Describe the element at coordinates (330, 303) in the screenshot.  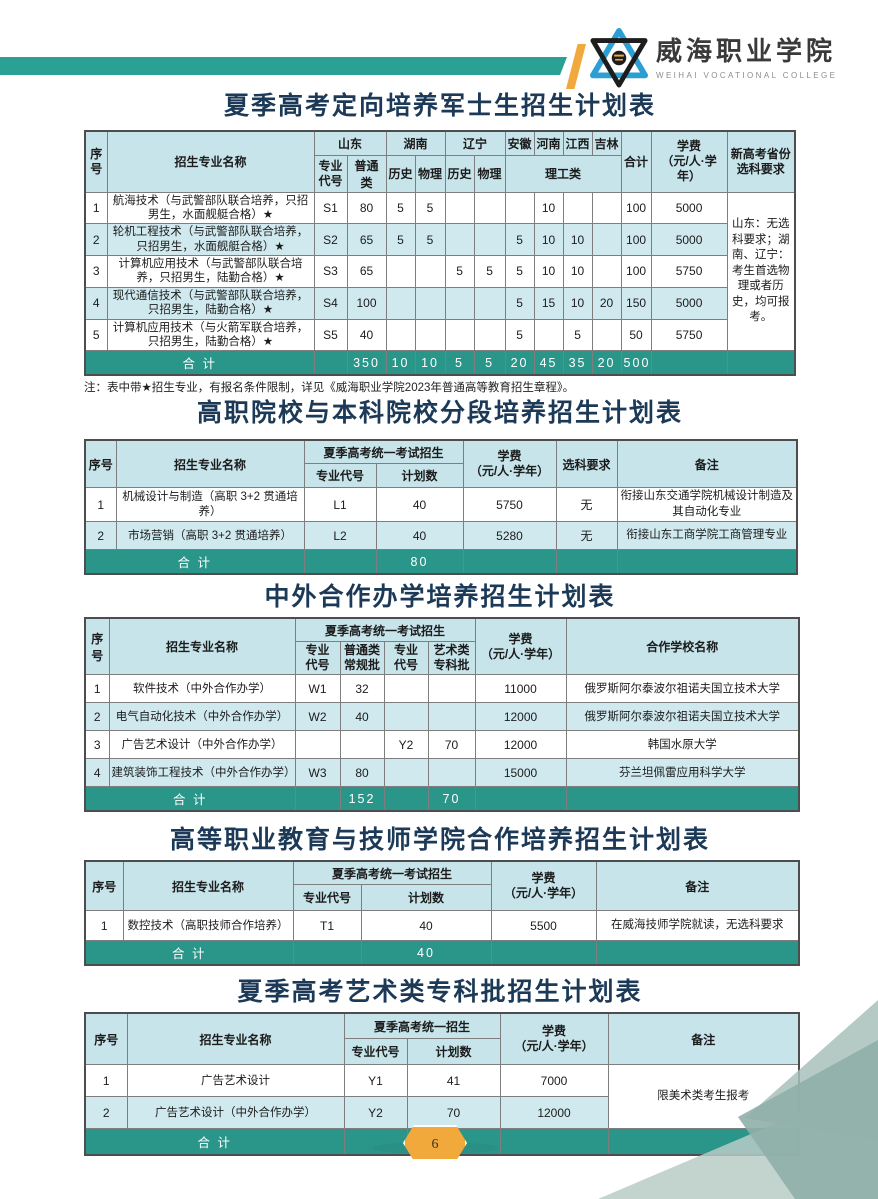
I see `table-cell: S4` at that location.